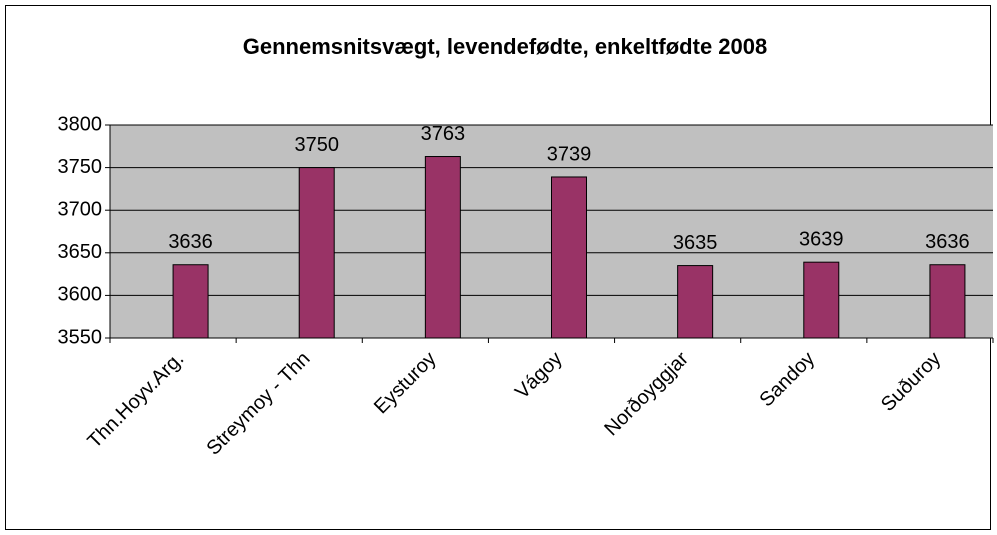 This screenshot has width=997, height=535. I want to click on y-tick-label: 3750, so click(80, 167).